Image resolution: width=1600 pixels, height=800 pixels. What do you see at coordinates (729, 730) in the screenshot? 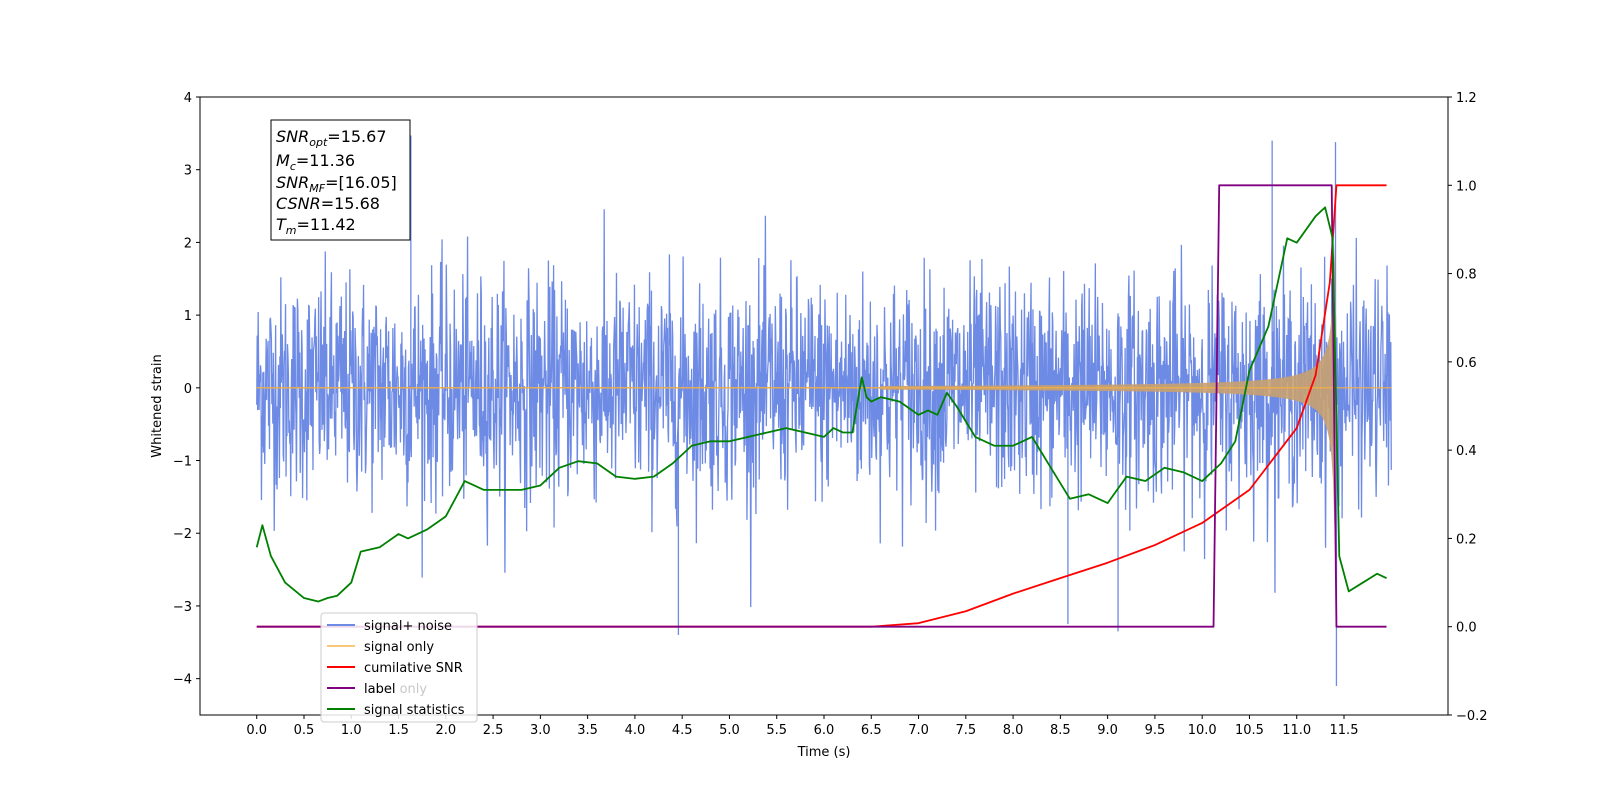
I see `x-tick-label: 5.0` at bounding box center [729, 730].